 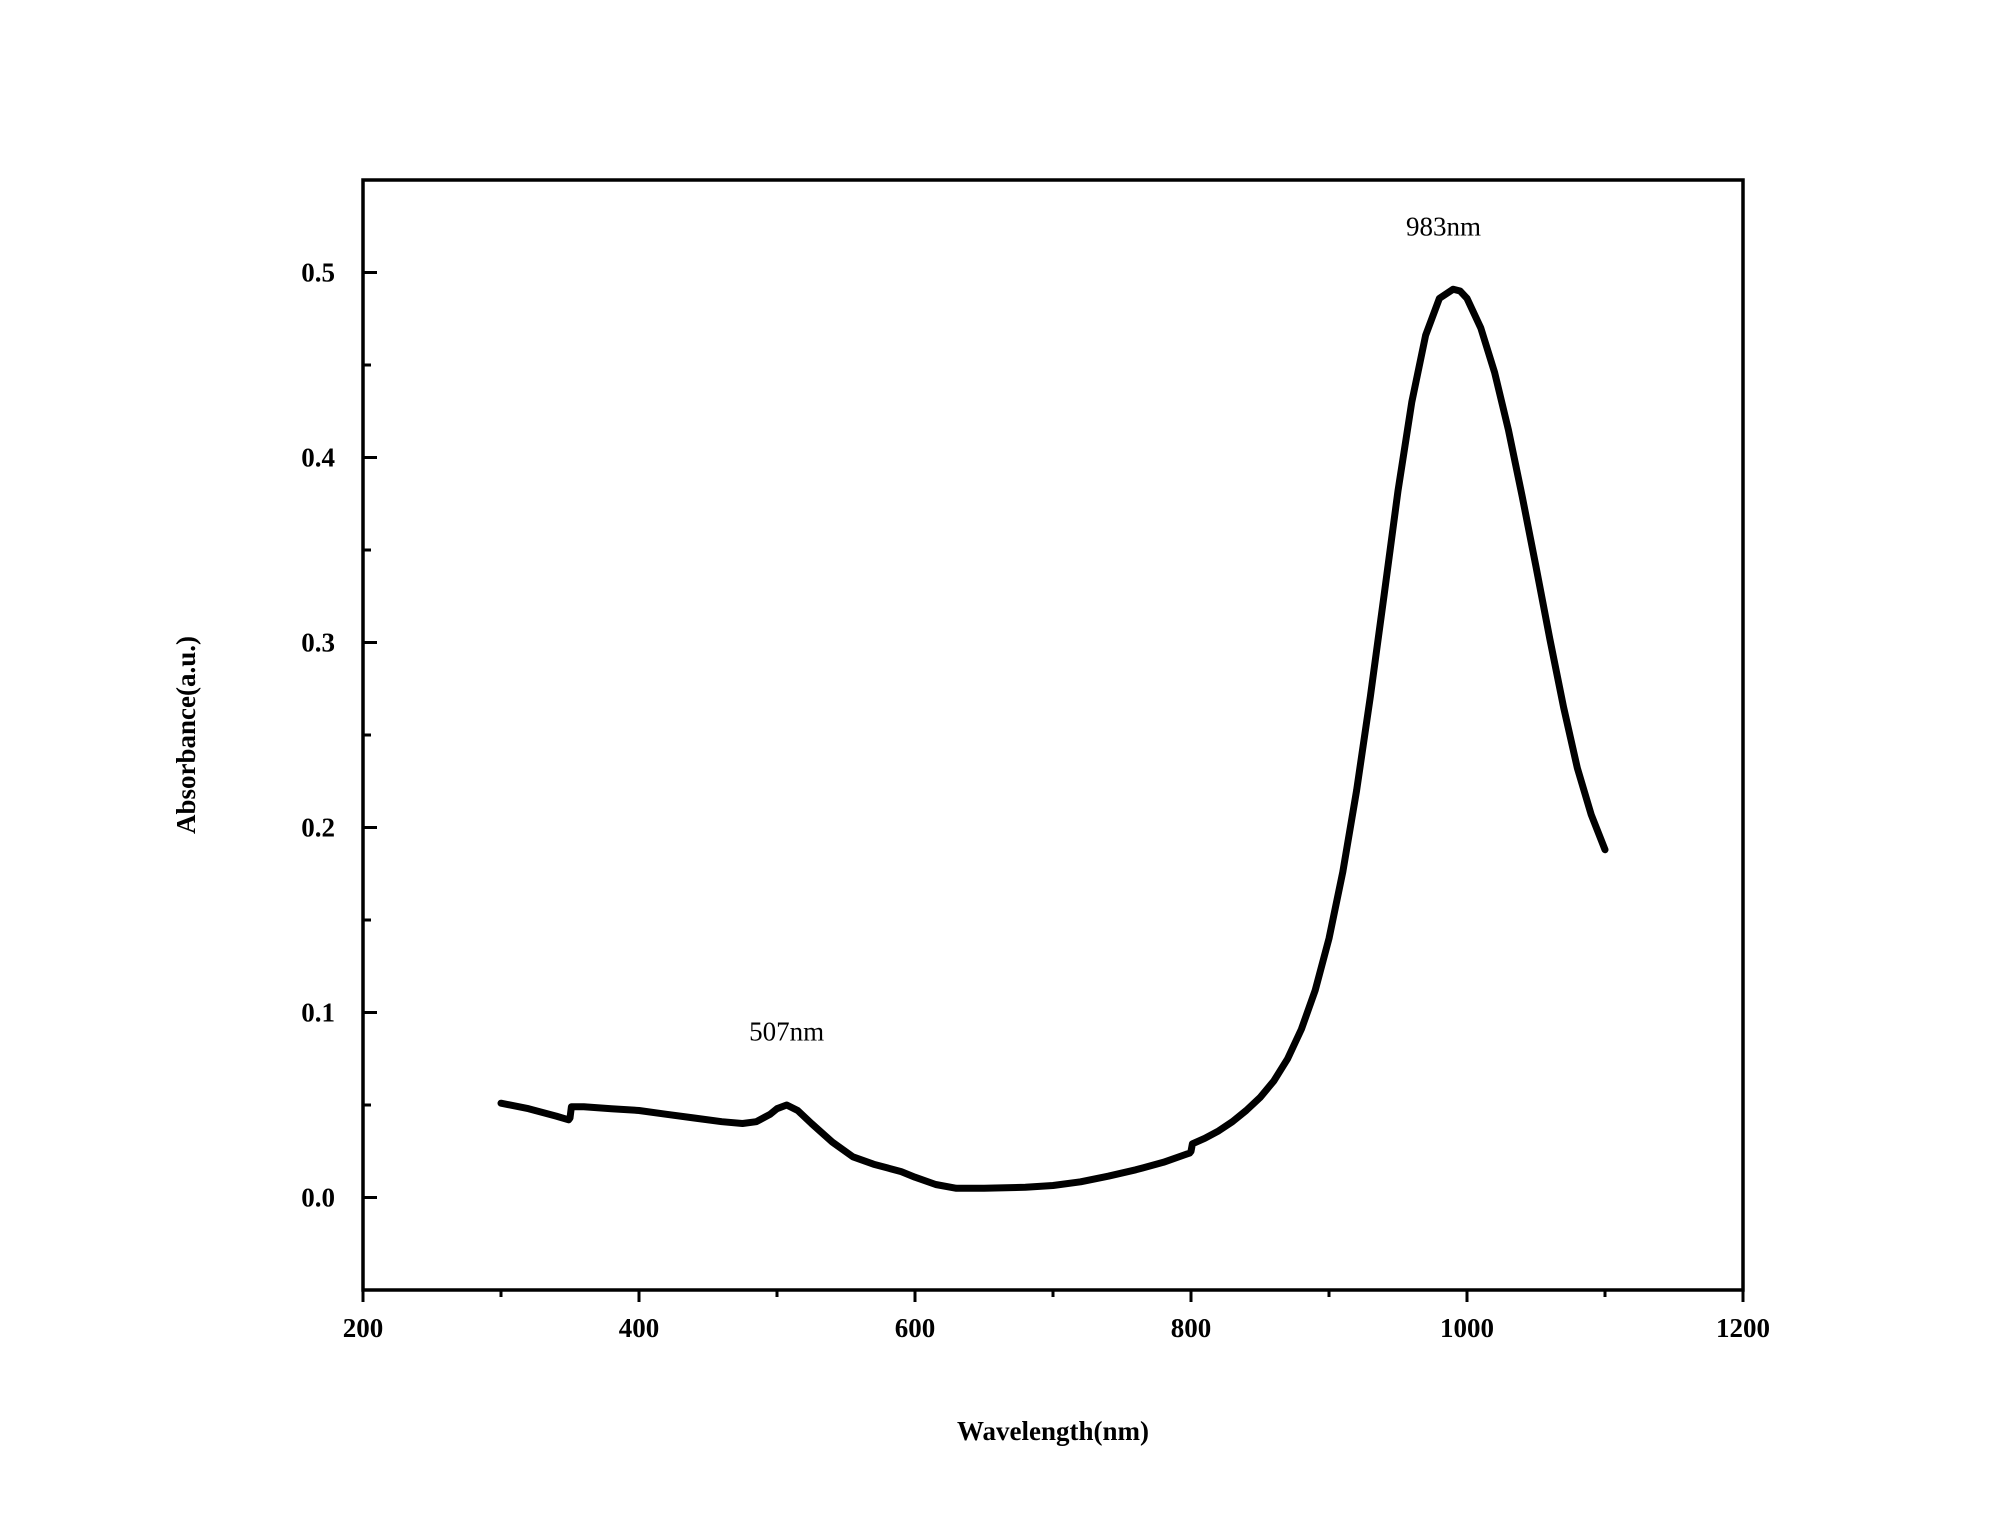 What do you see at coordinates (339, 735) in the screenshot?
I see `y-axis-ticks: 0.0 0.1 0.2 0.3 0.4 0.5` at bounding box center [339, 735].